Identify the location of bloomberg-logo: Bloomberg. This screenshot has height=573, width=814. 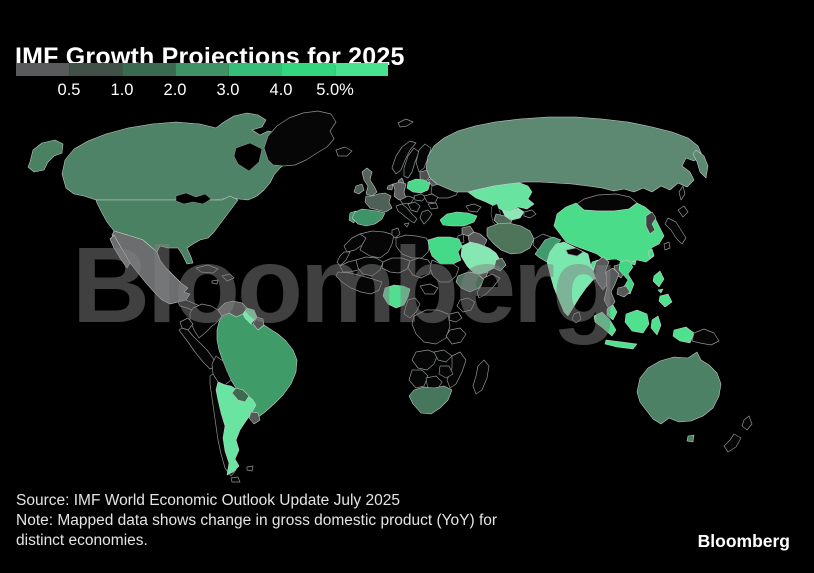
(743, 541).